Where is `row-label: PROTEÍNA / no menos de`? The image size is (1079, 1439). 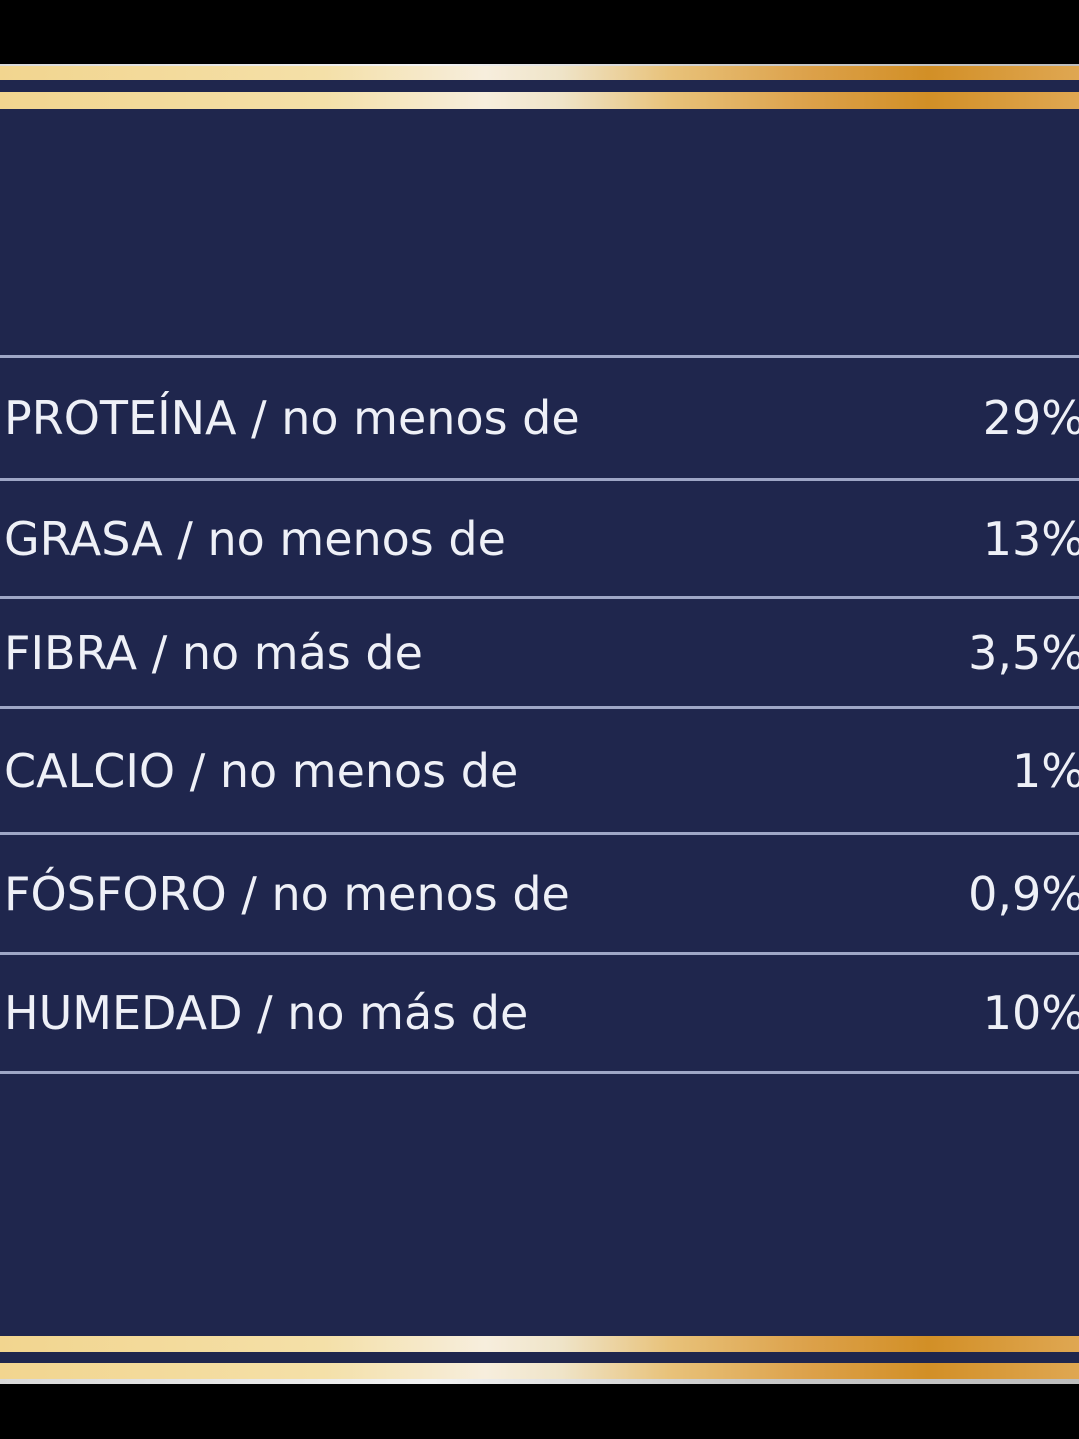
row-label: PROTEÍNA / no menos de is located at coordinates (292, 418).